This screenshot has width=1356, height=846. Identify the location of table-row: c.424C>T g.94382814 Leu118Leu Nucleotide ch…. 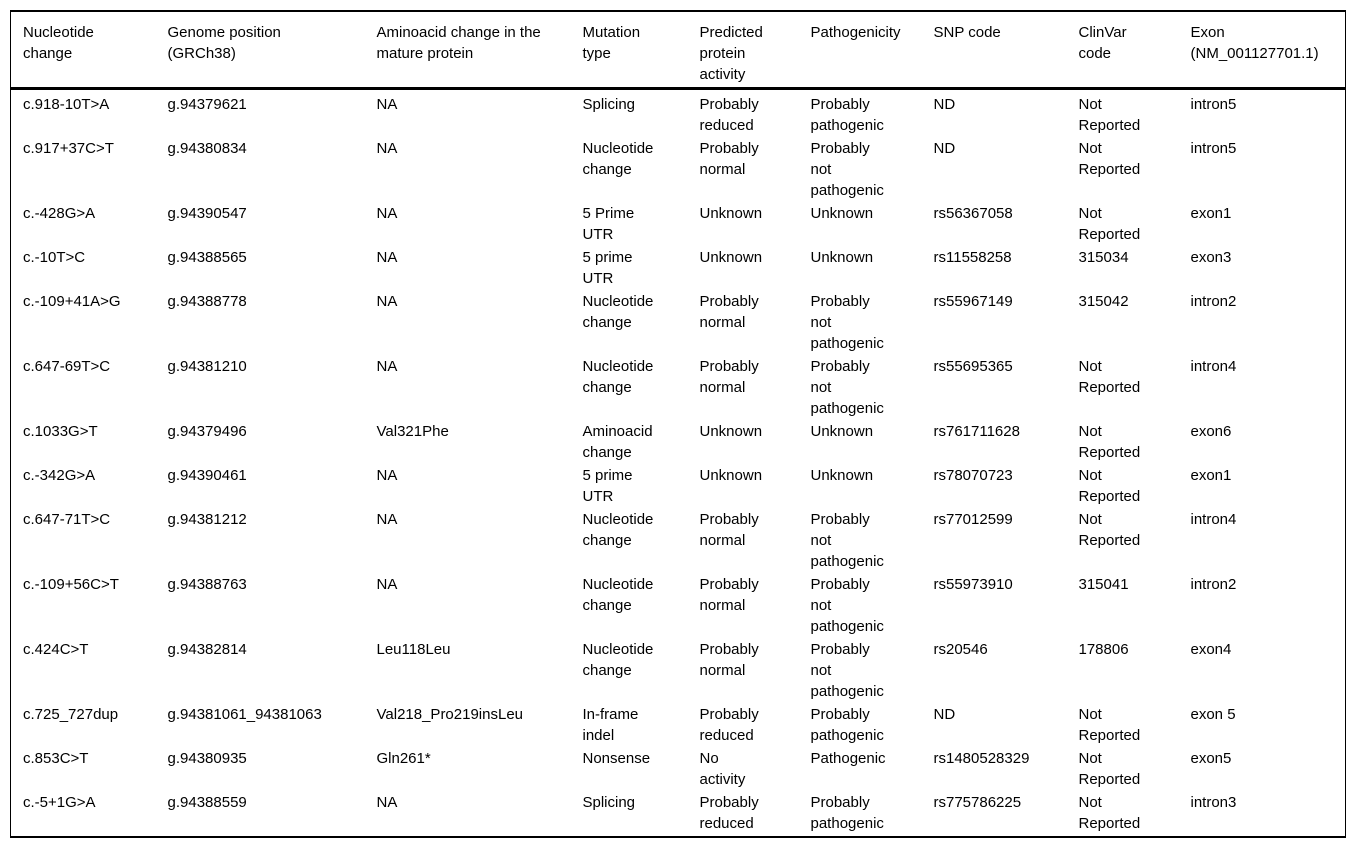
(678, 671).